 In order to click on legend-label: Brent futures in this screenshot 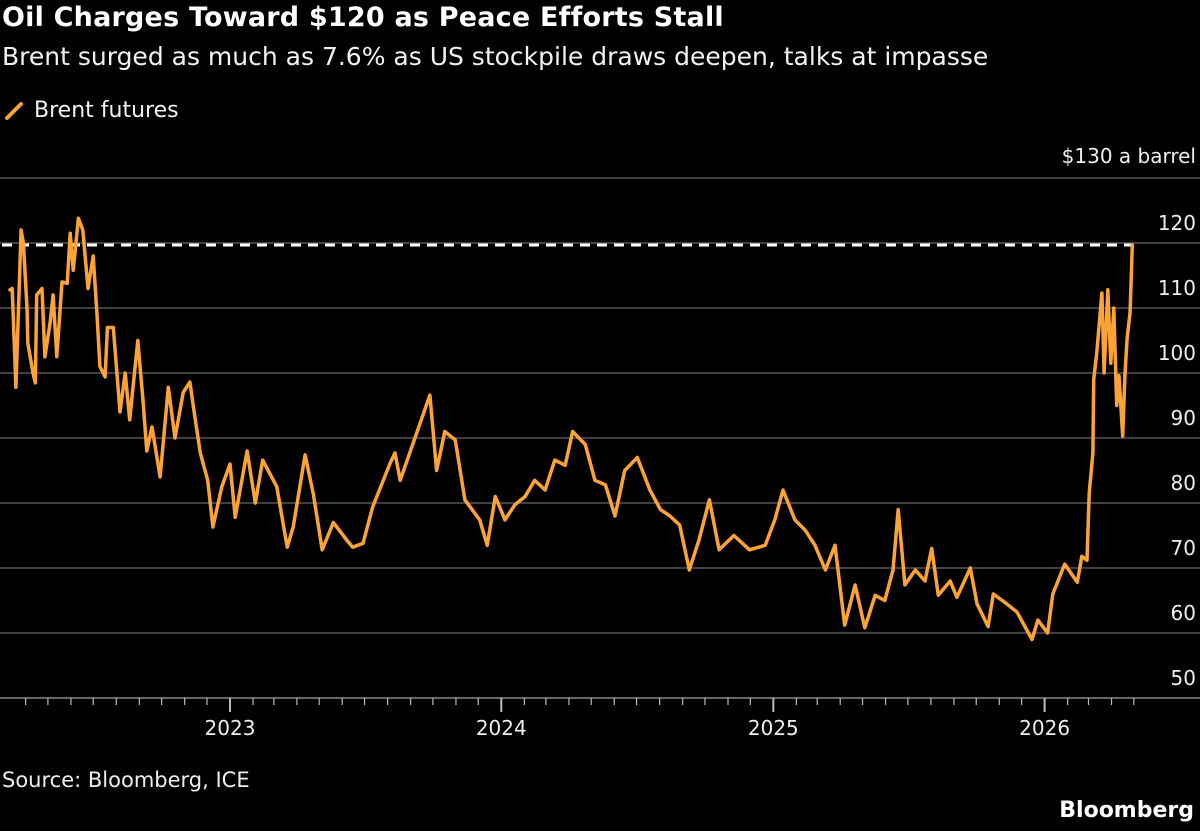, I will do `click(106, 110)`.